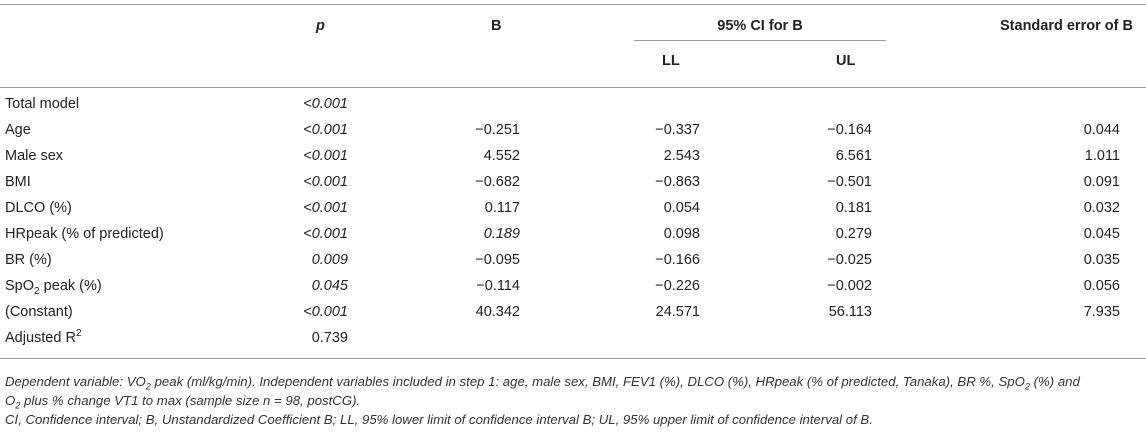 The height and width of the screenshot is (432, 1146). Describe the element at coordinates (501, 234) in the screenshot. I see `cell-b: 0.189` at that location.